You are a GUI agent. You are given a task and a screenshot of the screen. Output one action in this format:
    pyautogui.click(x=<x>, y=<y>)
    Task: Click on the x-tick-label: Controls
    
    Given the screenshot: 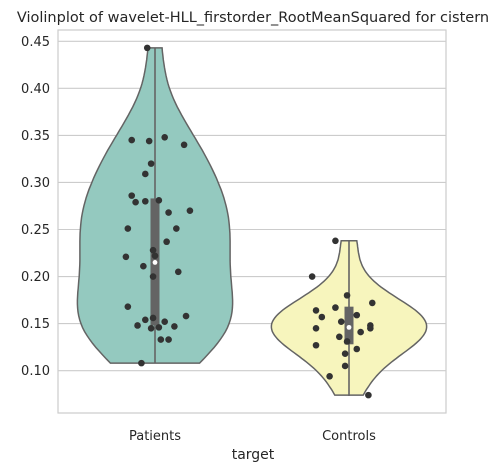 What is the action you would take?
    pyautogui.click(x=349, y=436)
    